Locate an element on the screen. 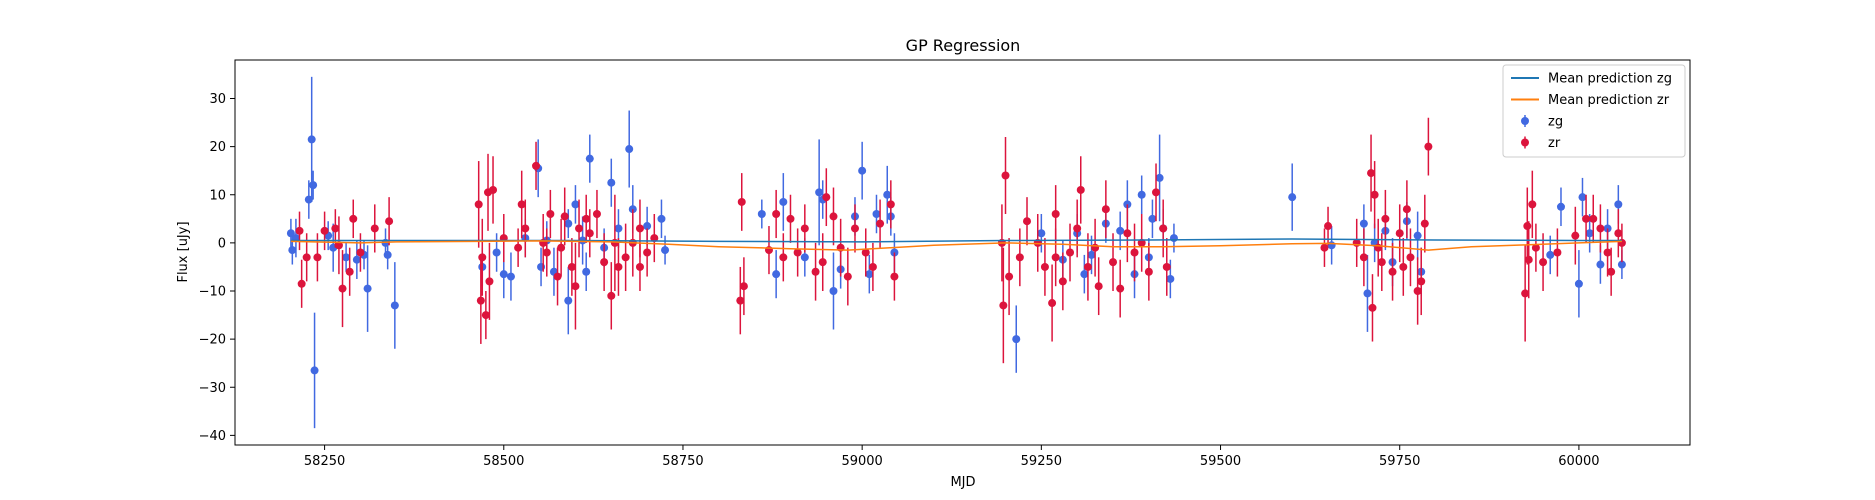 Image resolution: width=1875 pixels, height=500 pixels. x-axis: 58250 58500 58750 59000 59250 59500 59750 60000 is located at coordinates (952, 457).